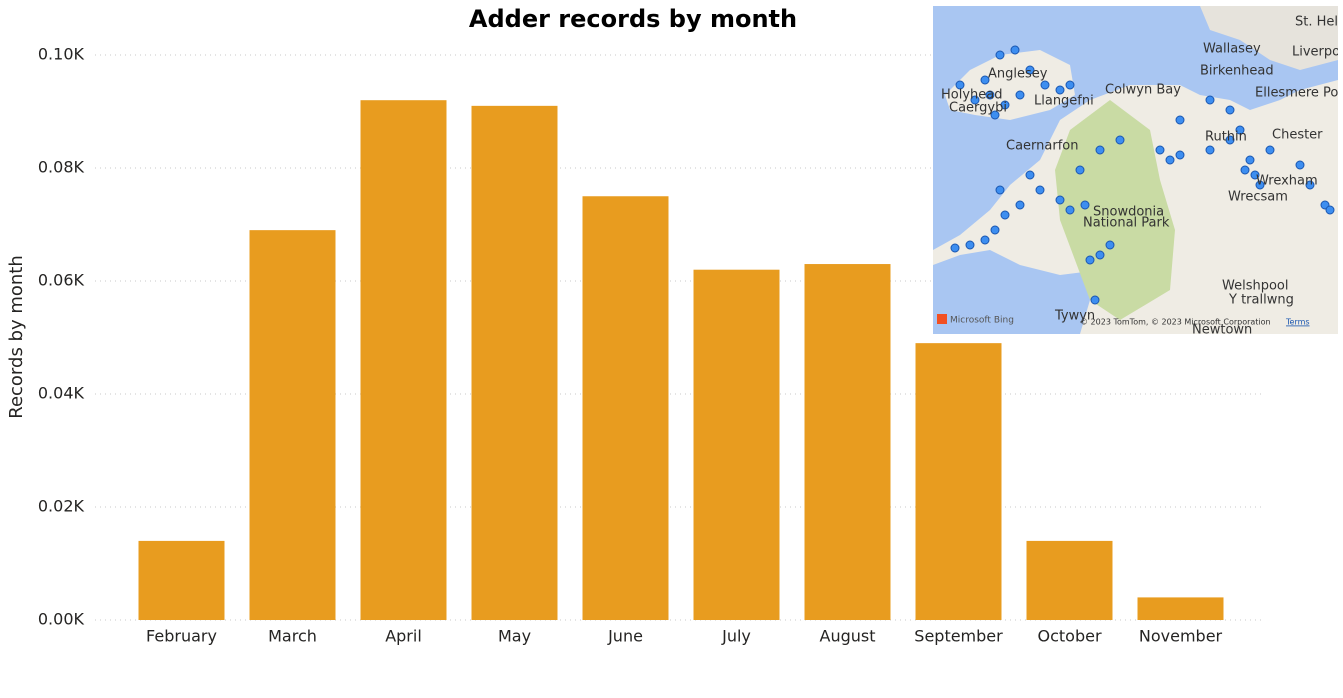 The image size is (1343, 698). What do you see at coordinates (1232, 49) in the screenshot?
I see `place-label: Wallasey` at bounding box center [1232, 49].